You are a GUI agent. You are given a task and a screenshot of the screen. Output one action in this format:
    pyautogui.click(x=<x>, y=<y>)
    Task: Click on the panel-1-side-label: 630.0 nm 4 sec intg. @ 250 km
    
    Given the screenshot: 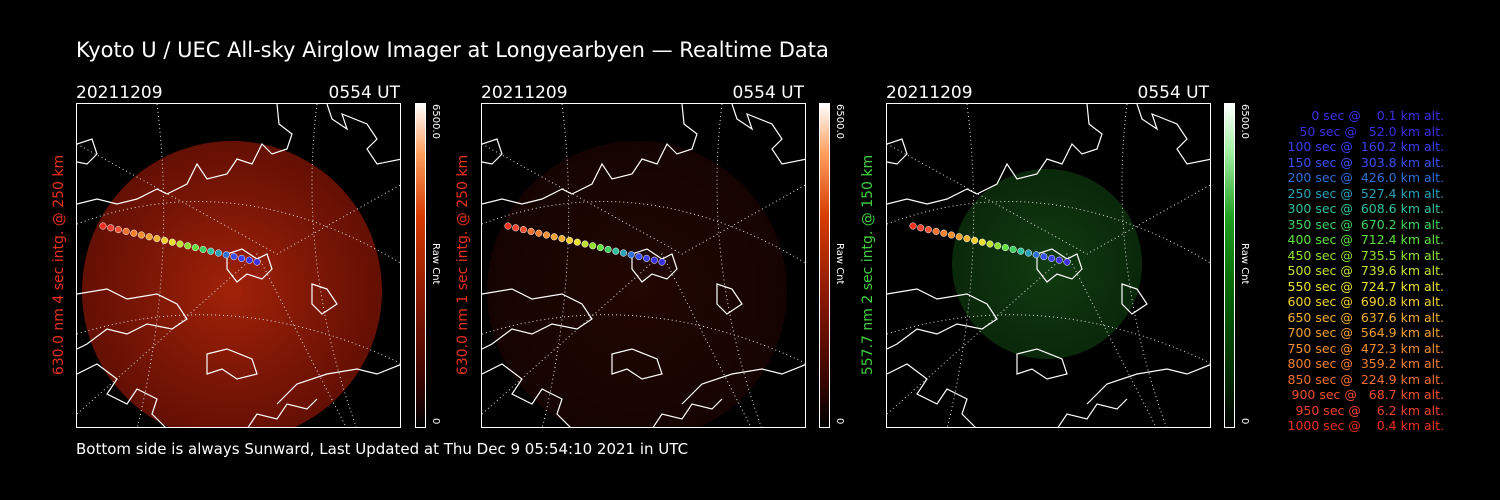 What is the action you would take?
    pyautogui.click(x=59, y=265)
    